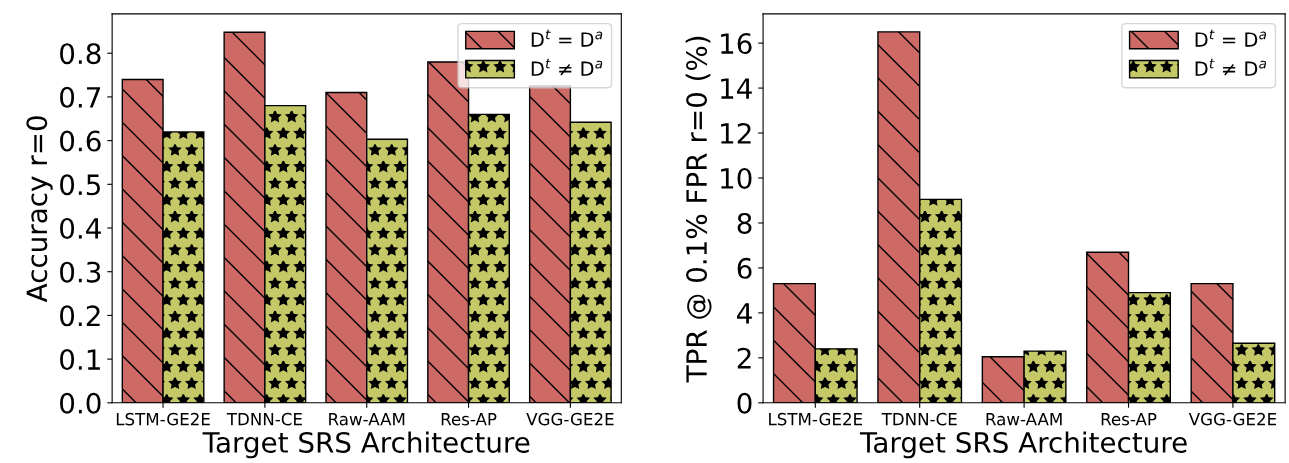  I want to click on y-axis-title: TPR @ 0.1% FPR r=0 (%), so click(698, 209).